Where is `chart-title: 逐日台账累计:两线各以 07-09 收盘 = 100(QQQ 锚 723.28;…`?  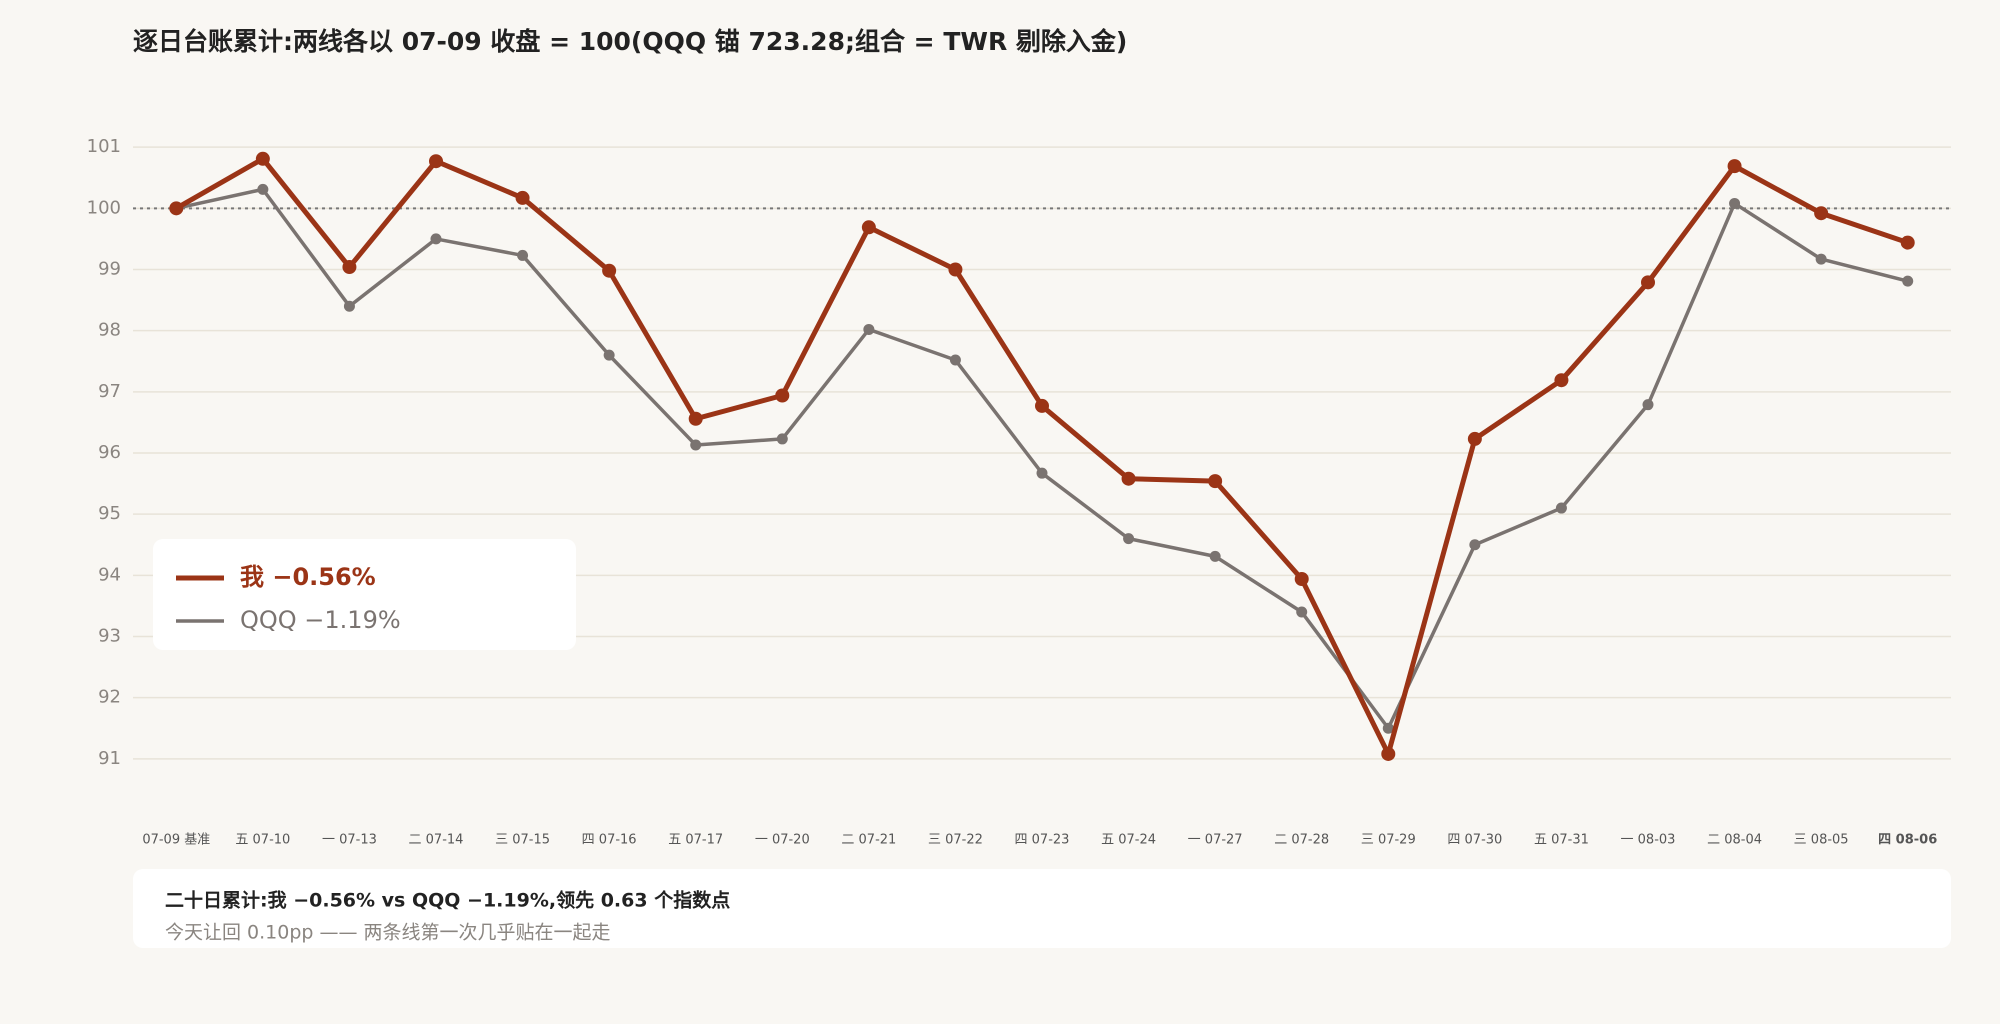 chart-title: 逐日台账累计:两线各以 07-09 收盘 = 100(QQQ 锚 723.28;… is located at coordinates (630, 41).